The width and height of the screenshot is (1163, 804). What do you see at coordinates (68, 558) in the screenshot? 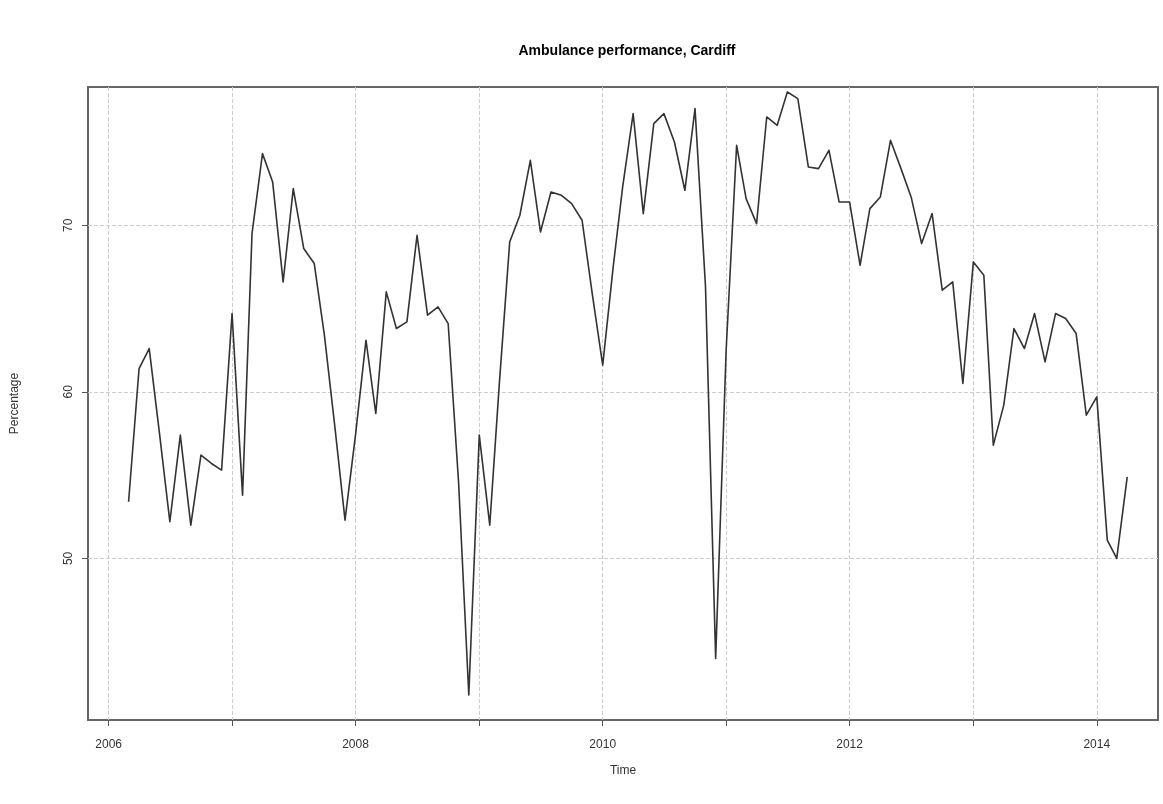
I see `y-tick-label: 50` at bounding box center [68, 558].